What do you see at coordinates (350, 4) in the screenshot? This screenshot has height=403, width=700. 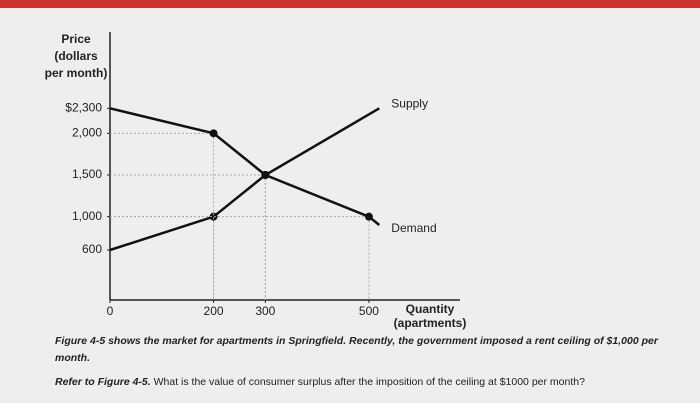 I see `top-bar` at bounding box center [350, 4].